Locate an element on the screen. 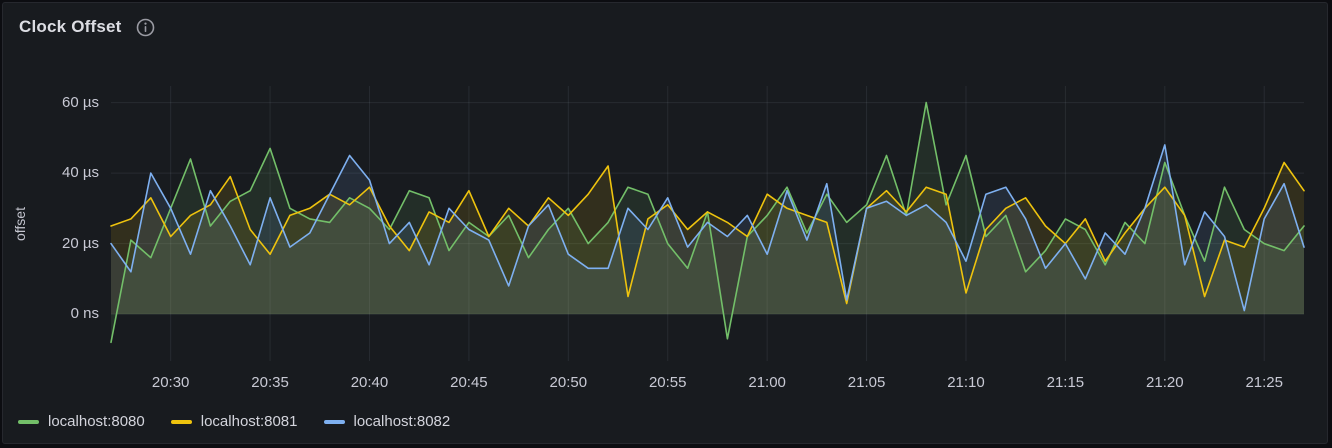  y-tick-label: 20 µs is located at coordinates (80, 243).